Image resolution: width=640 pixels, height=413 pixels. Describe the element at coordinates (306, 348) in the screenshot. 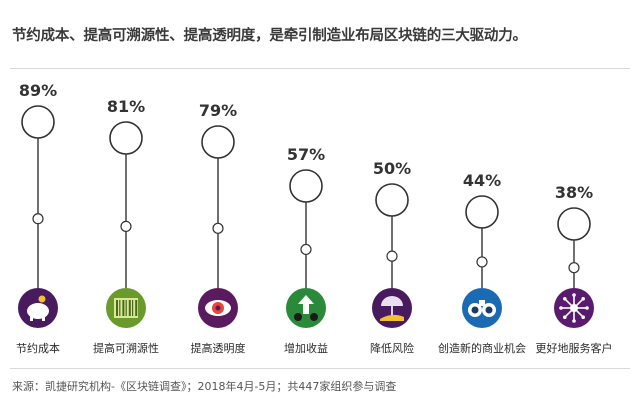

I see `category-label: 增加收益` at that location.